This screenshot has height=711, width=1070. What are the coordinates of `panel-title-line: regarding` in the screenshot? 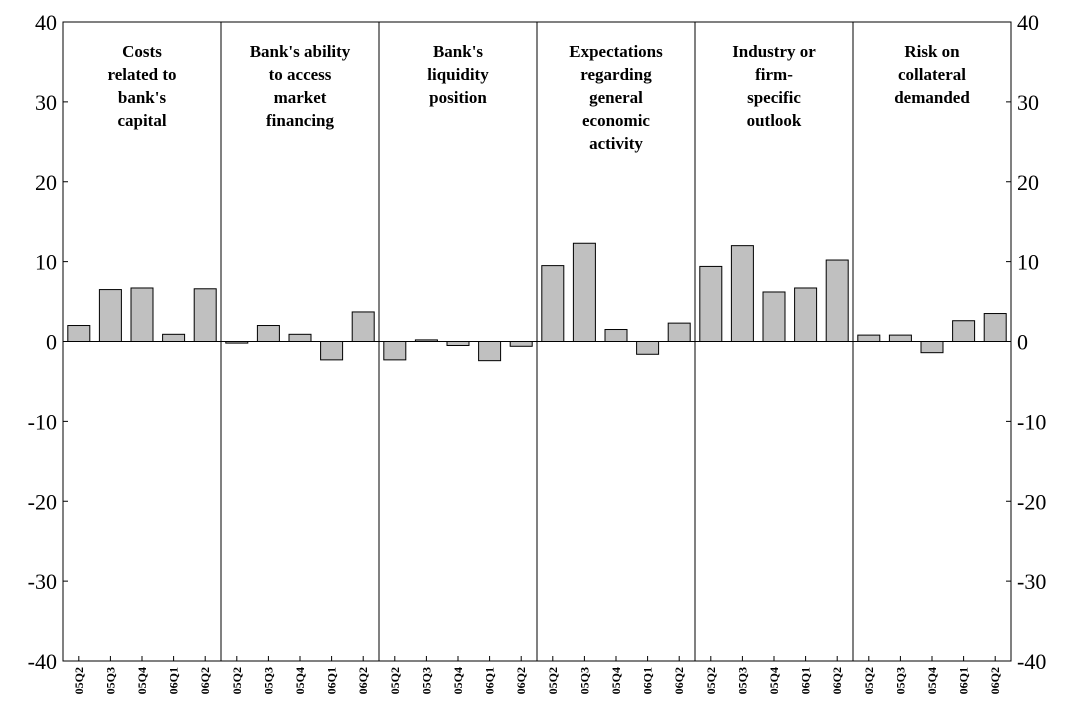 It's located at (616, 74).